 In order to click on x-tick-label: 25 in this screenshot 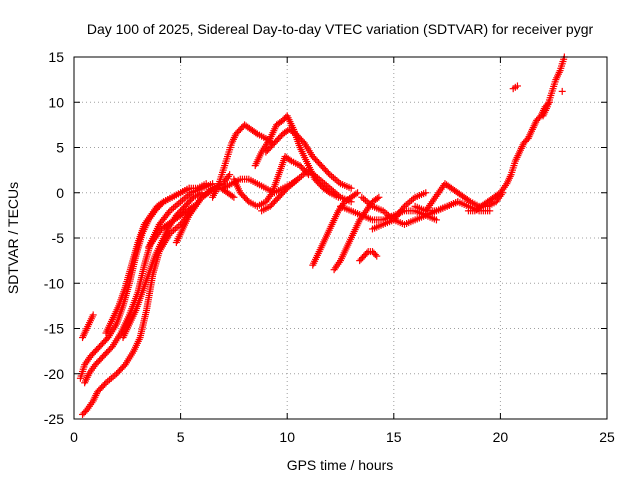, I will do `click(607, 437)`.